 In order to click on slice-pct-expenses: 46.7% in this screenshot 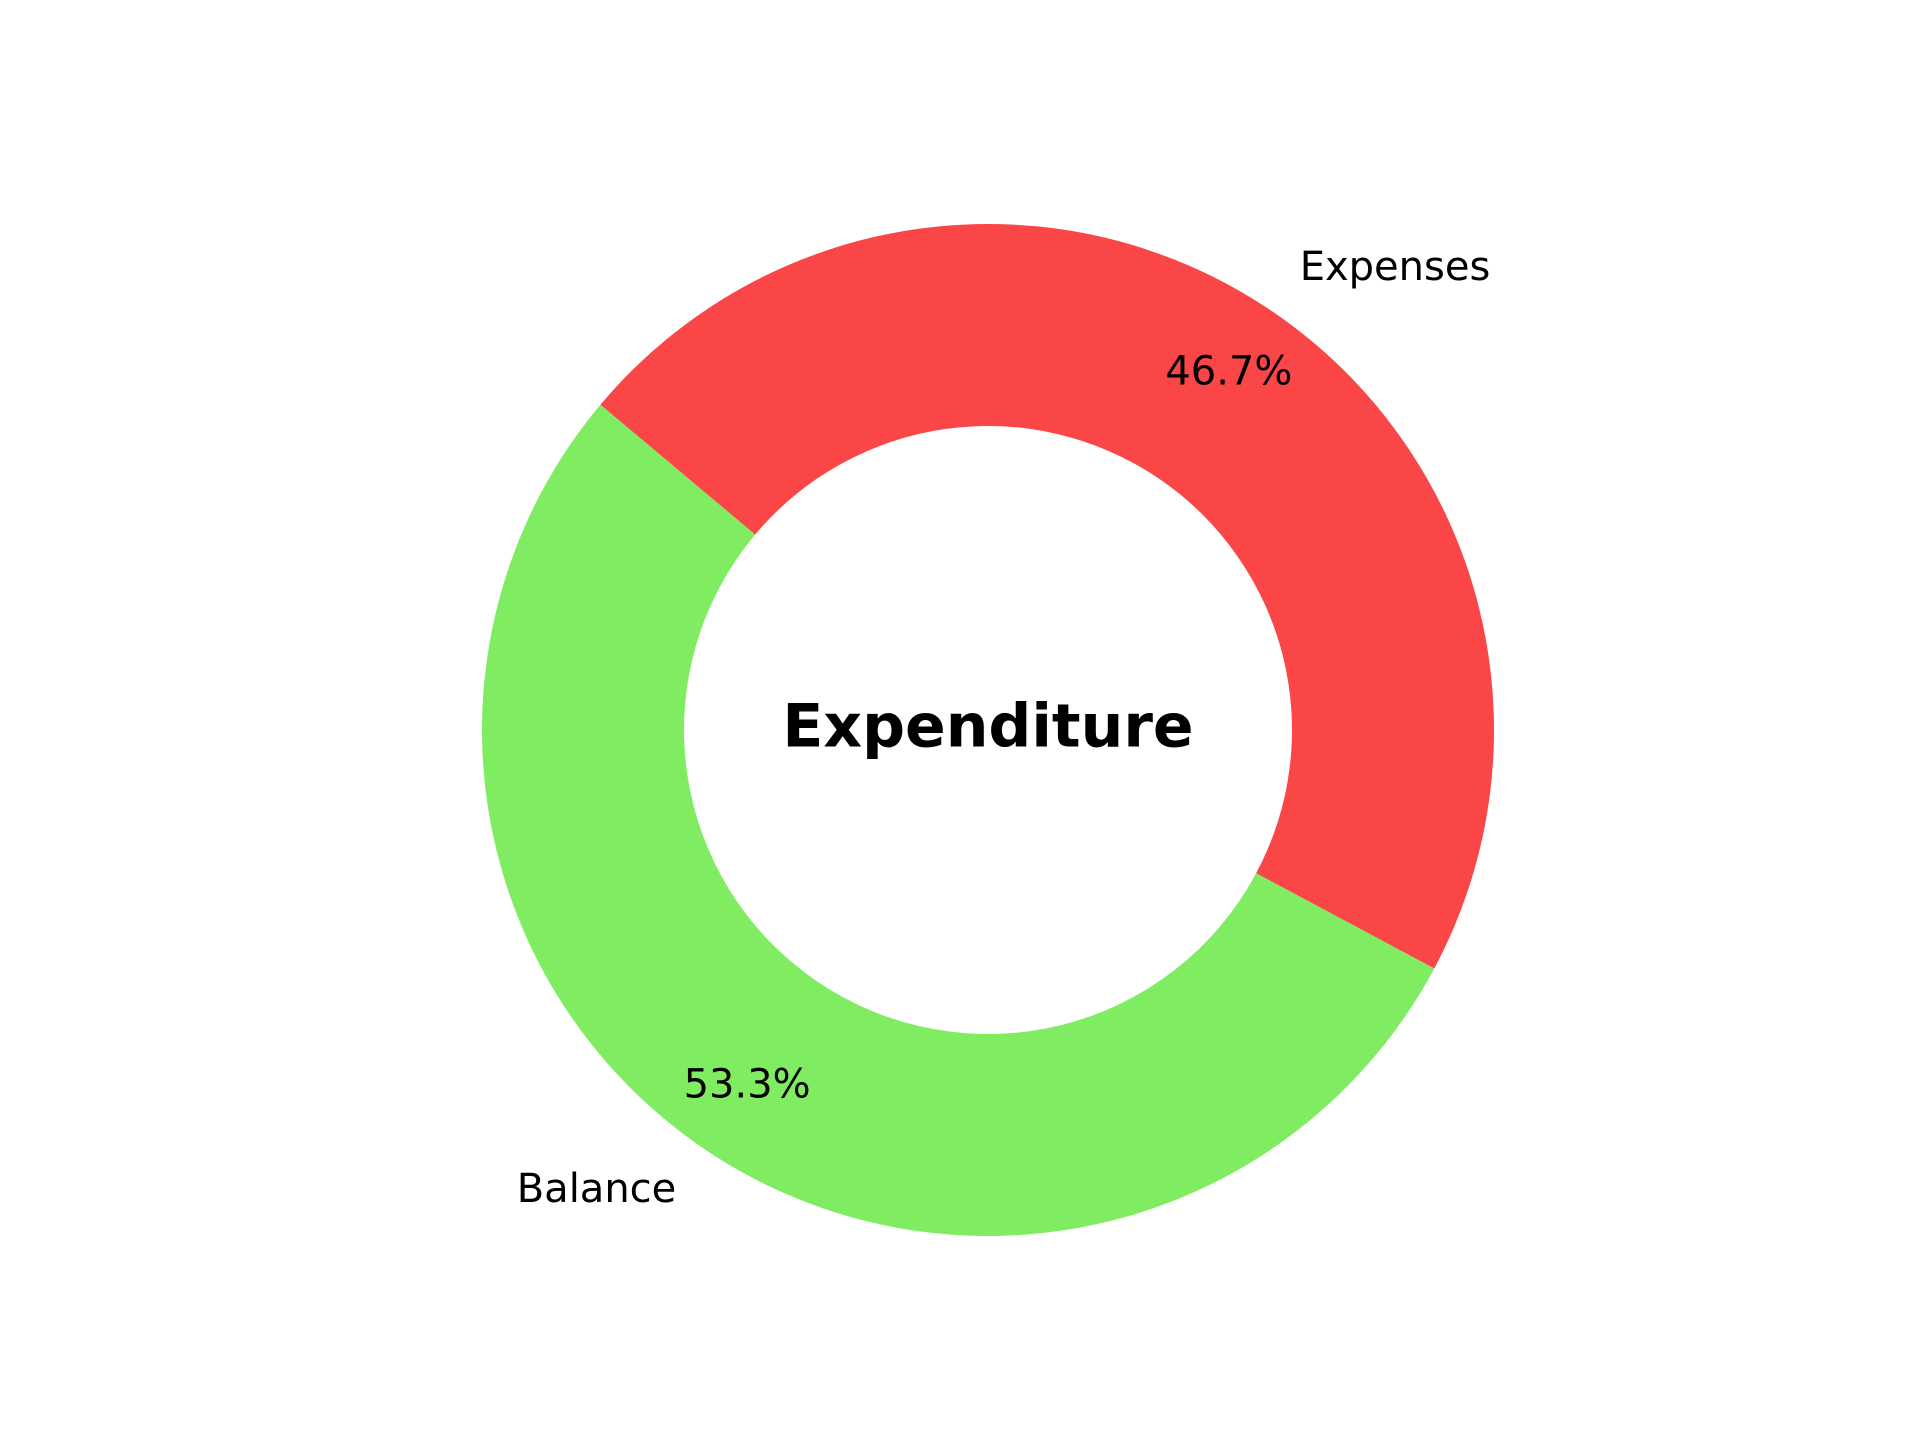, I will do `click(1228, 372)`.